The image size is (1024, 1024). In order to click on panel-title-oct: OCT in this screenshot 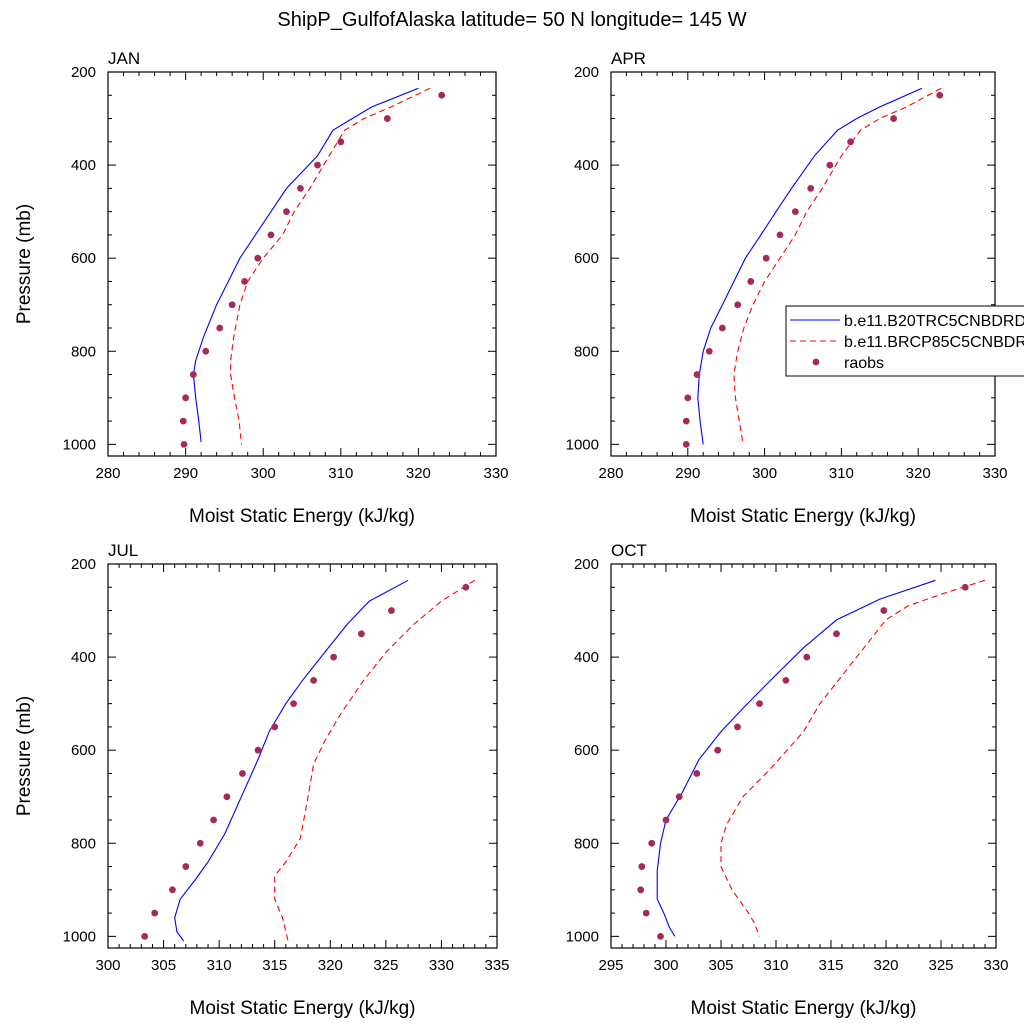, I will do `click(629, 550)`.